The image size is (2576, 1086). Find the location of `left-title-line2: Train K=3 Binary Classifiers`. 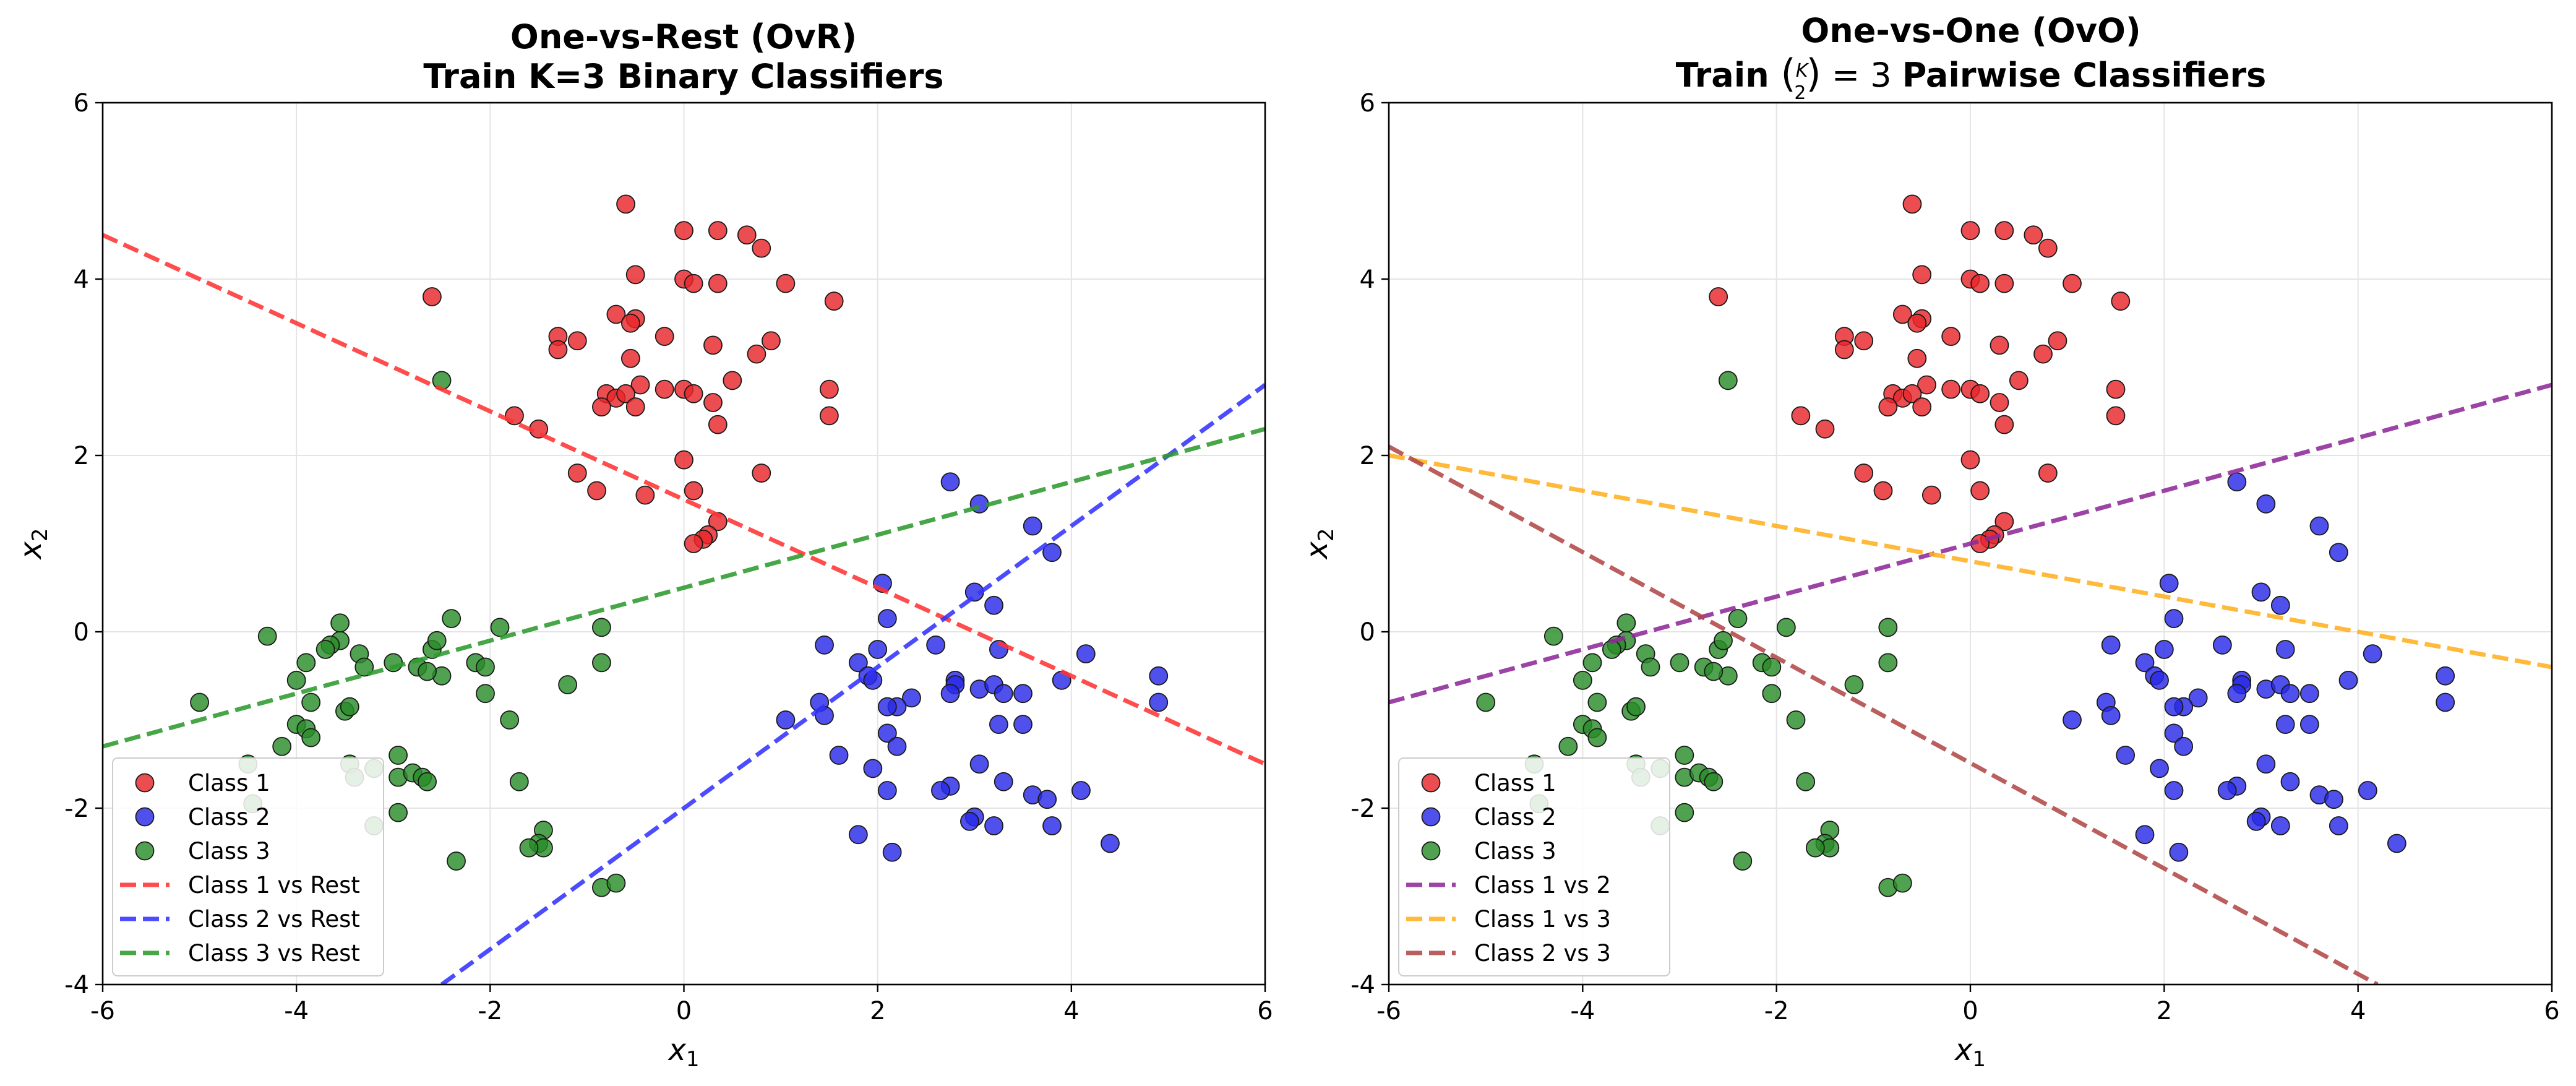

left-title-line2: Train K=3 Binary Classifiers is located at coordinates (683, 76).